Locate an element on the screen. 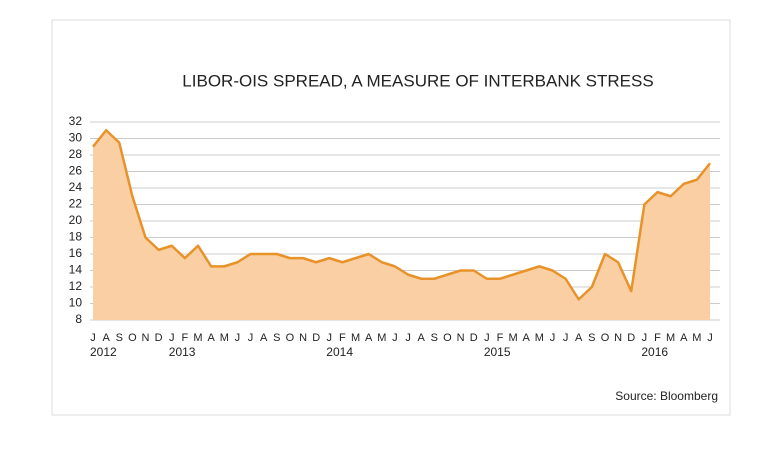  y-tick-label: 10 is located at coordinates (76, 303).